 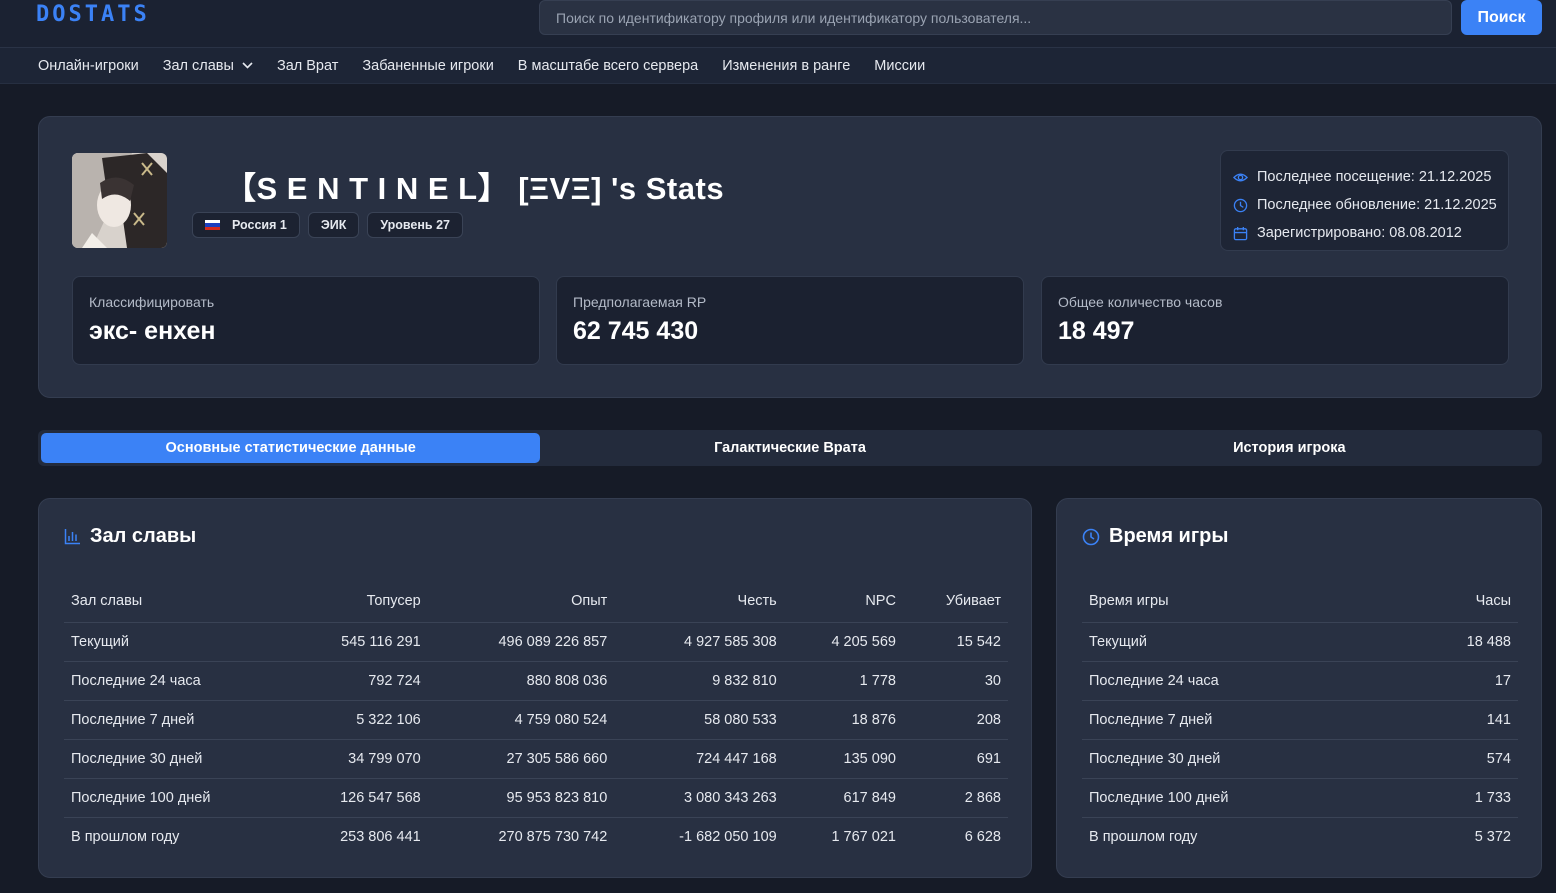 I want to click on last-seen-row: Последнее посещение: 21.12.2025, so click(x=1370, y=177).